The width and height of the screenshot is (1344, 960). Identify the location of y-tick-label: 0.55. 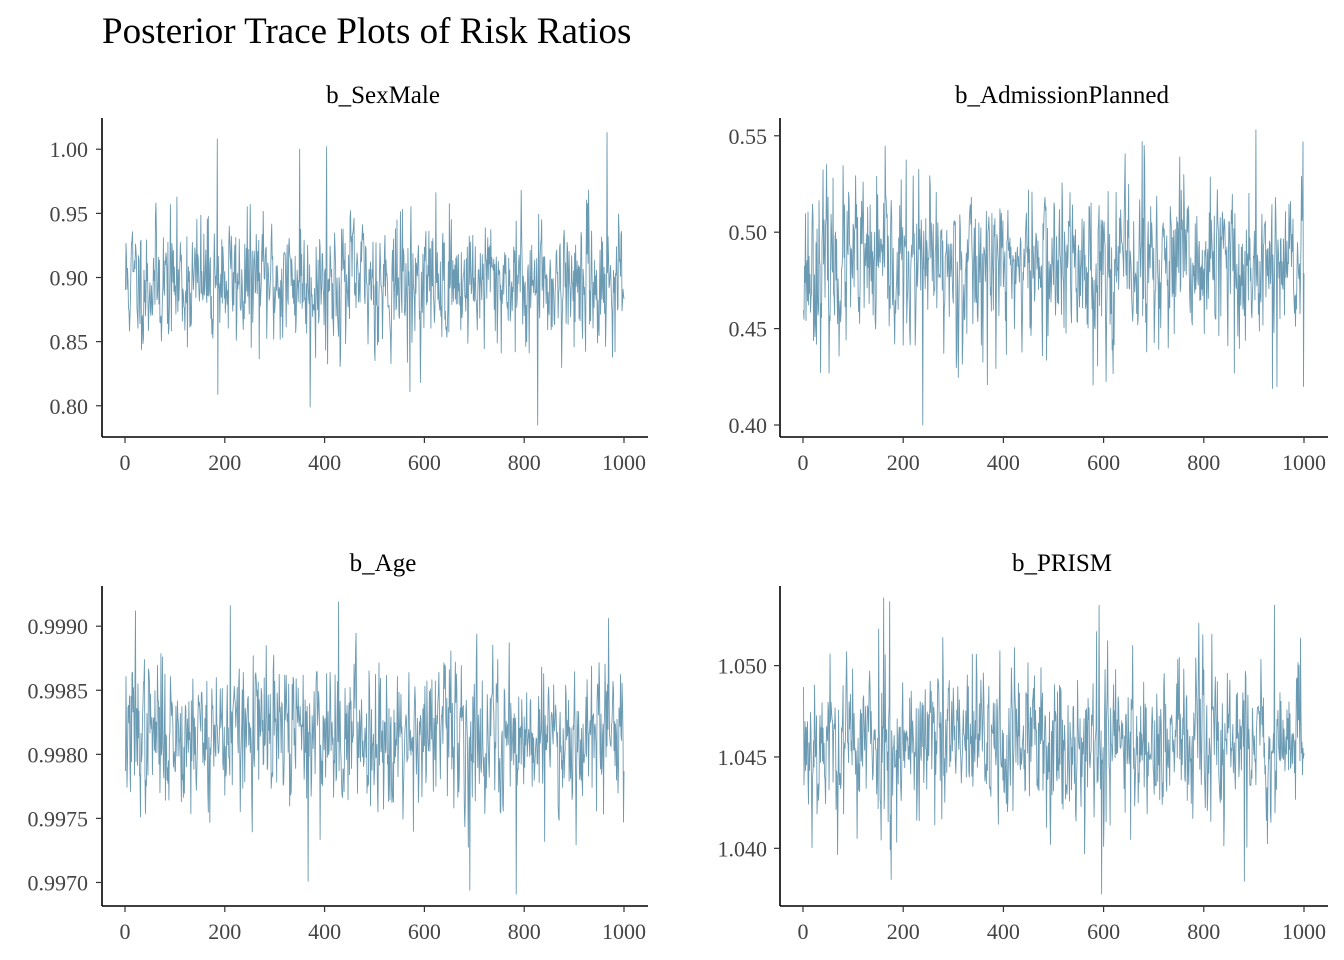
(748, 136).